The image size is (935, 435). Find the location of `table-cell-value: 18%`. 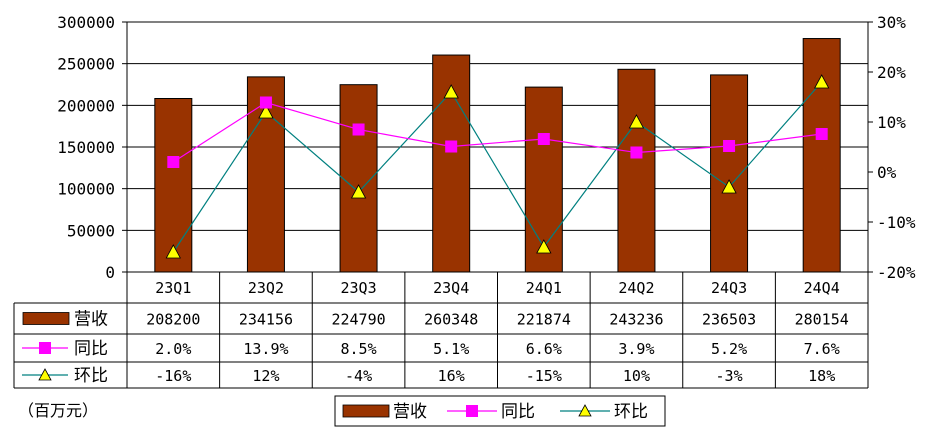

table-cell-value: 18% is located at coordinates (821, 376).